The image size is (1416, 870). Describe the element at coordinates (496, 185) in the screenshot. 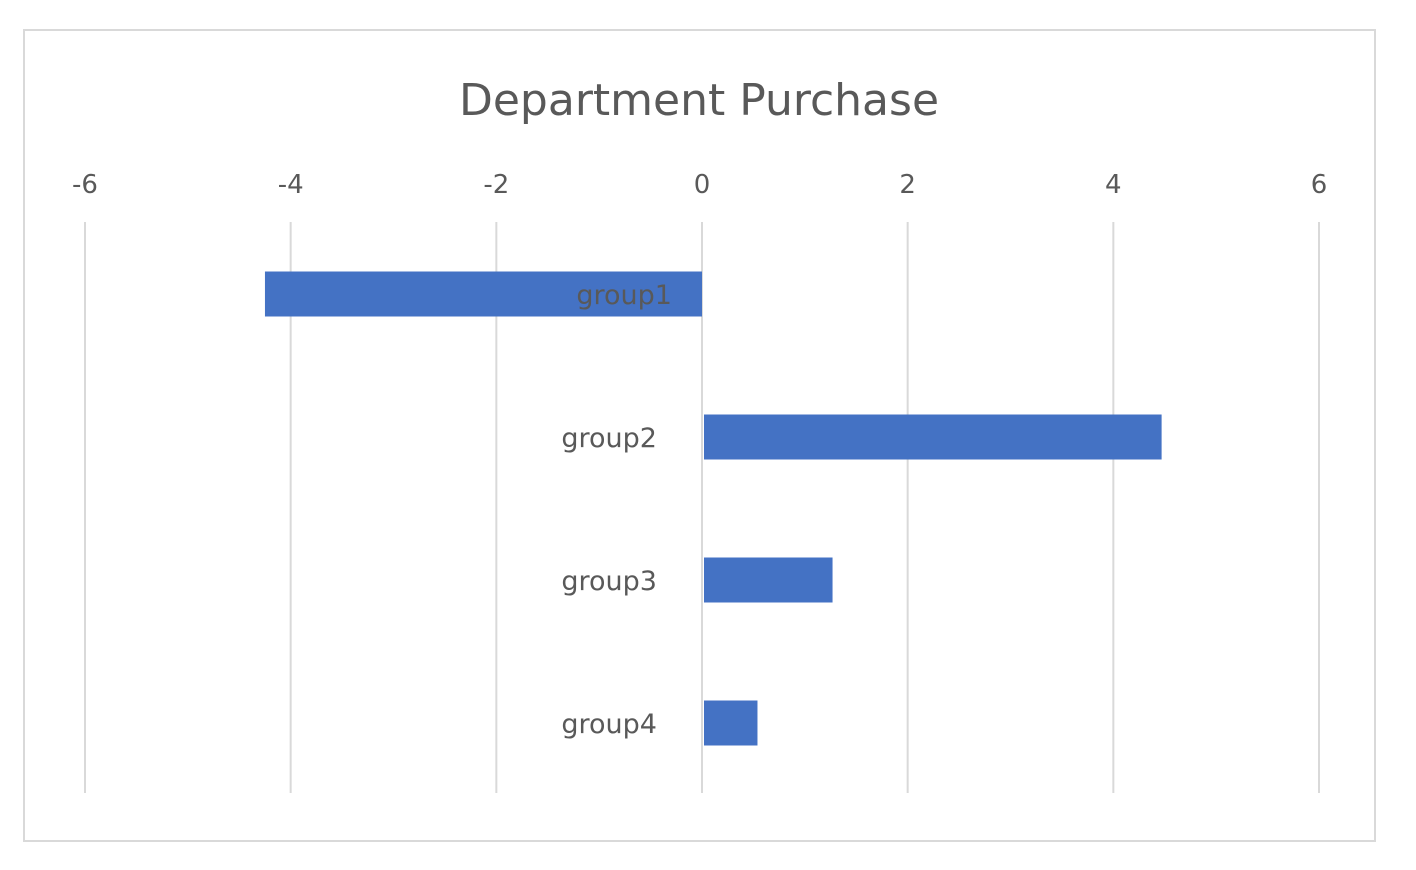

I see `x-tick-label: -2` at that location.